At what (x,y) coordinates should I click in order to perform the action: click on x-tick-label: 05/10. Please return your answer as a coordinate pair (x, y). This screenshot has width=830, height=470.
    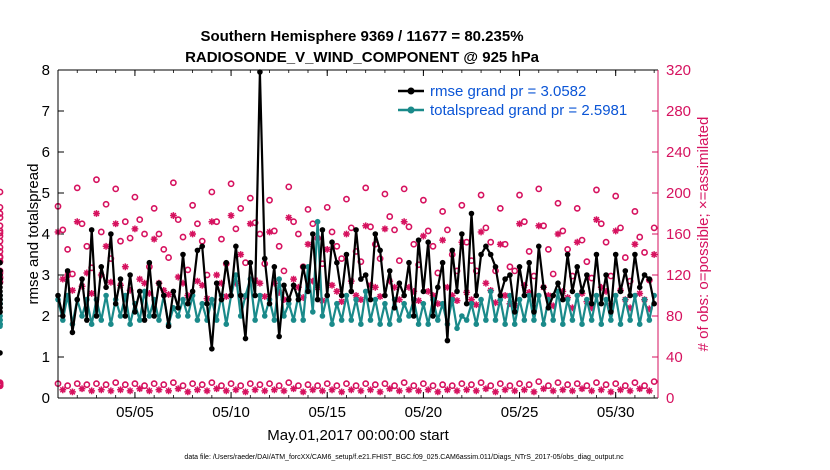
    Looking at the image, I should click on (231, 412).